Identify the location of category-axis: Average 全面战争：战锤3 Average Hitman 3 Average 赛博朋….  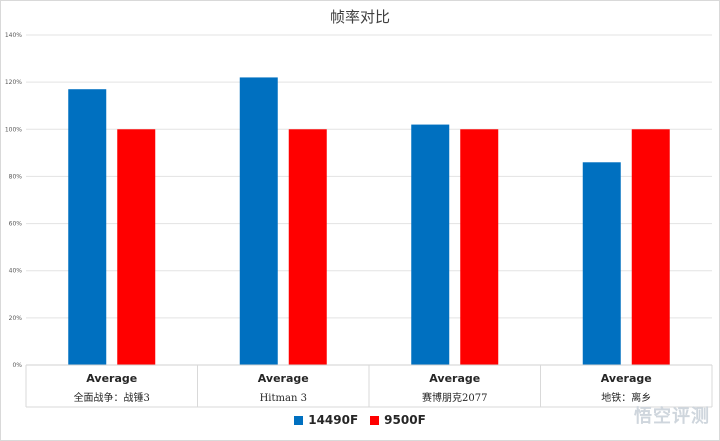
(369, 386).